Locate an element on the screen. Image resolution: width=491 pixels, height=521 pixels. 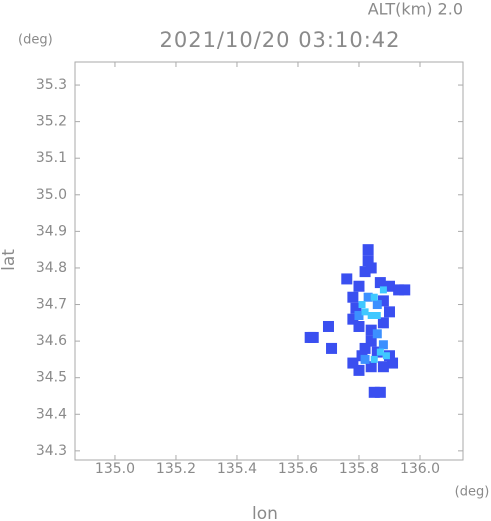
y-tick-label: 34.6 is located at coordinates (51, 341).